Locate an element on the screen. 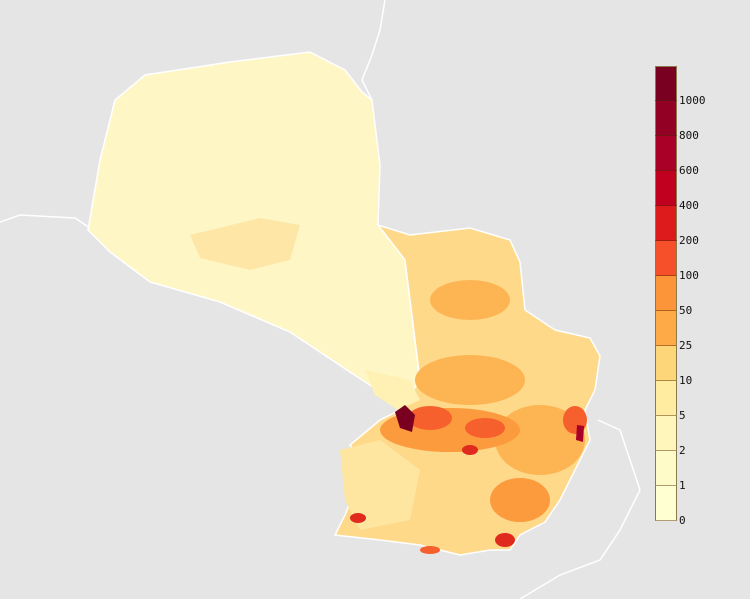 This screenshot has width=750, height=599. legend-label: 10 is located at coordinates (686, 380).